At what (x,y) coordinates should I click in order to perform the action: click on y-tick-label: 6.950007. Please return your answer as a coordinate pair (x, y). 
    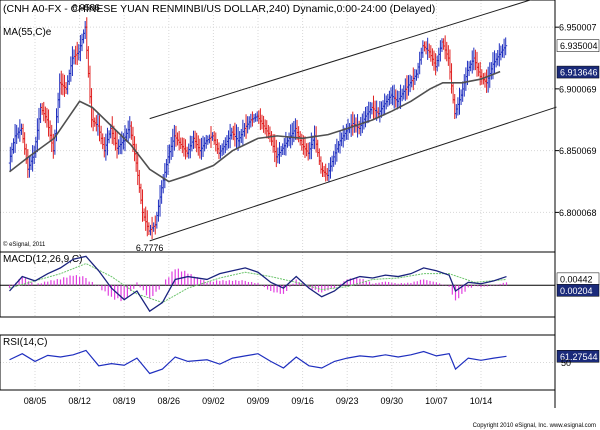
    Looking at the image, I should click on (578, 28).